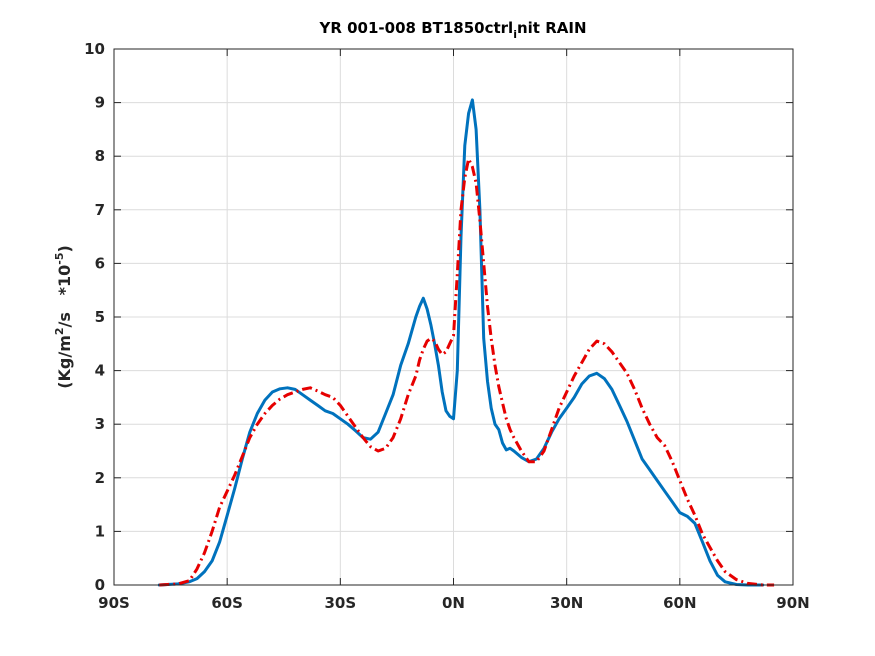  I want to click on x-tick-label: 0N, so click(453, 603).